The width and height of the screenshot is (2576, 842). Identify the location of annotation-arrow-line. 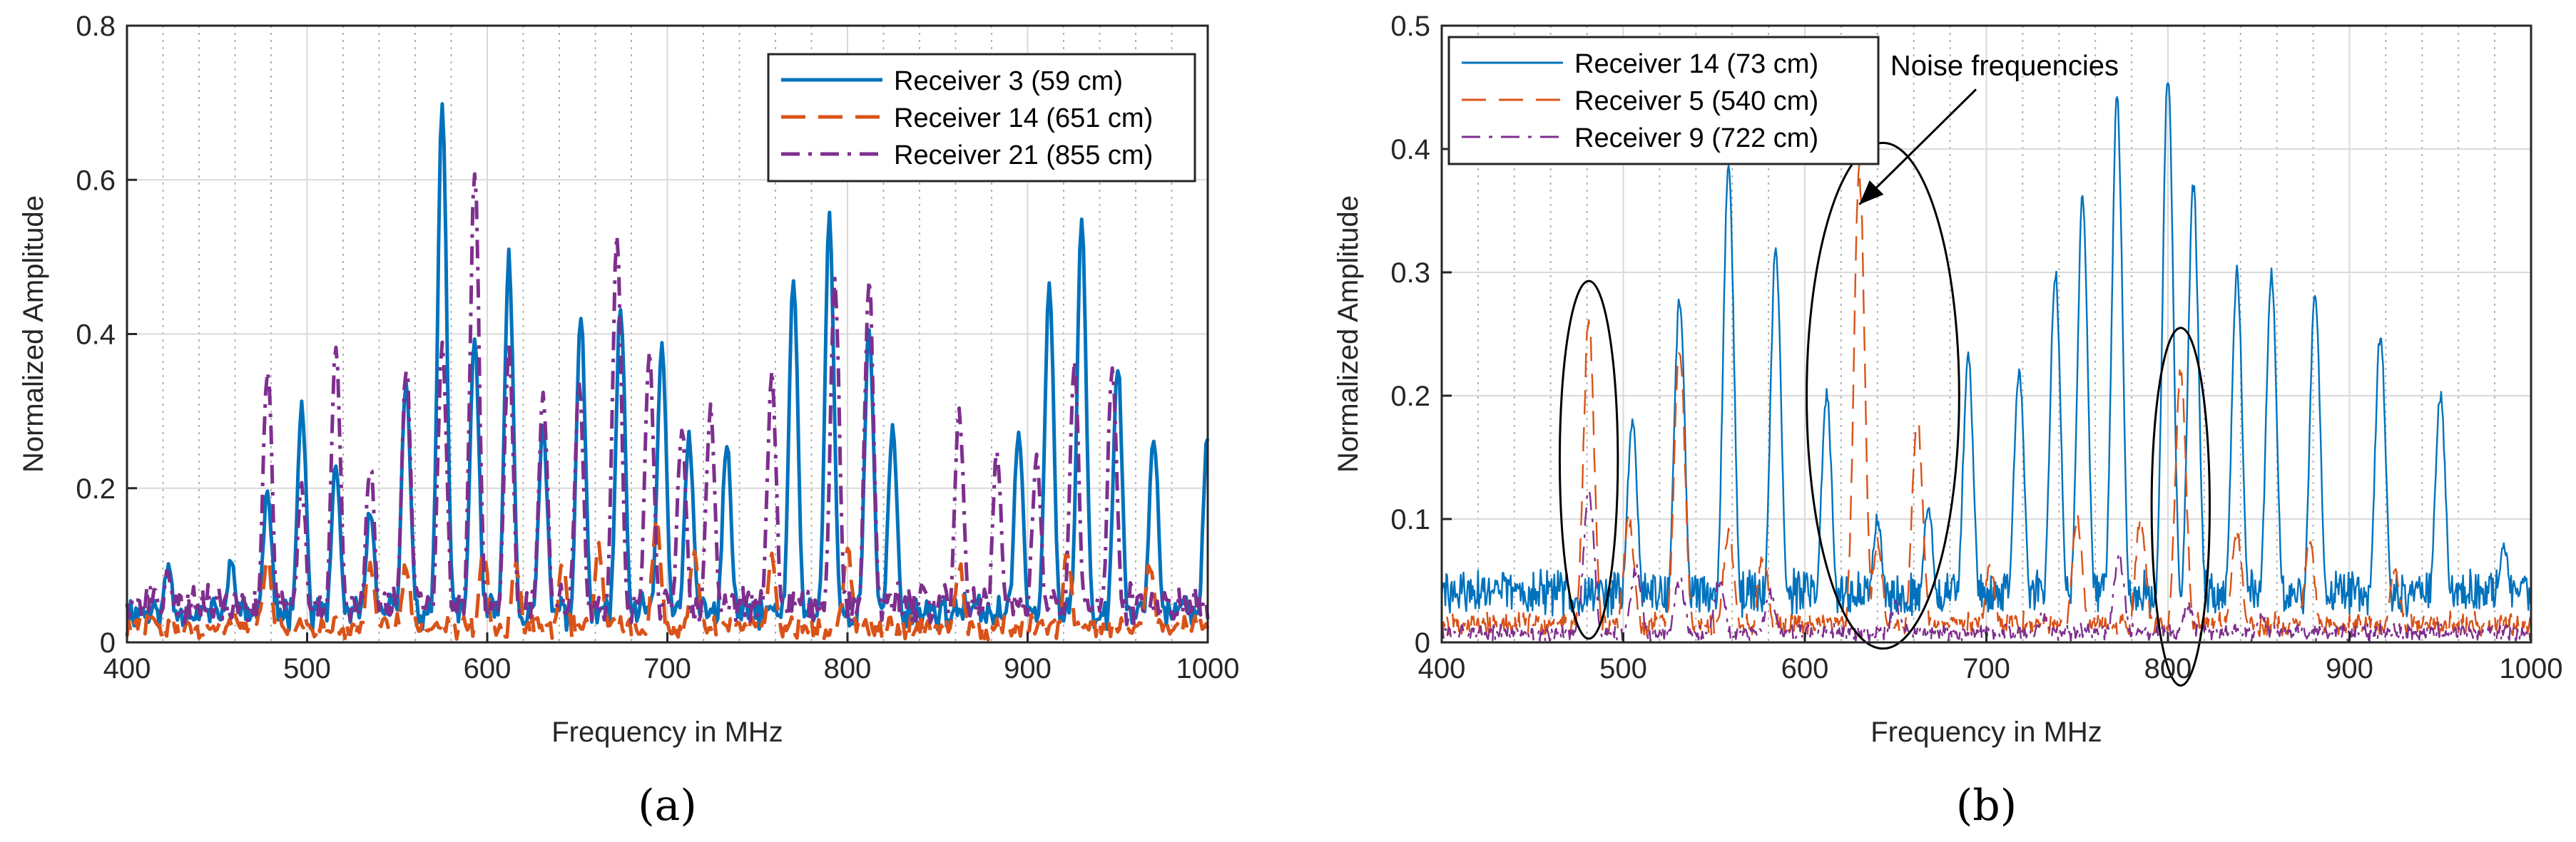
(1917, 146).